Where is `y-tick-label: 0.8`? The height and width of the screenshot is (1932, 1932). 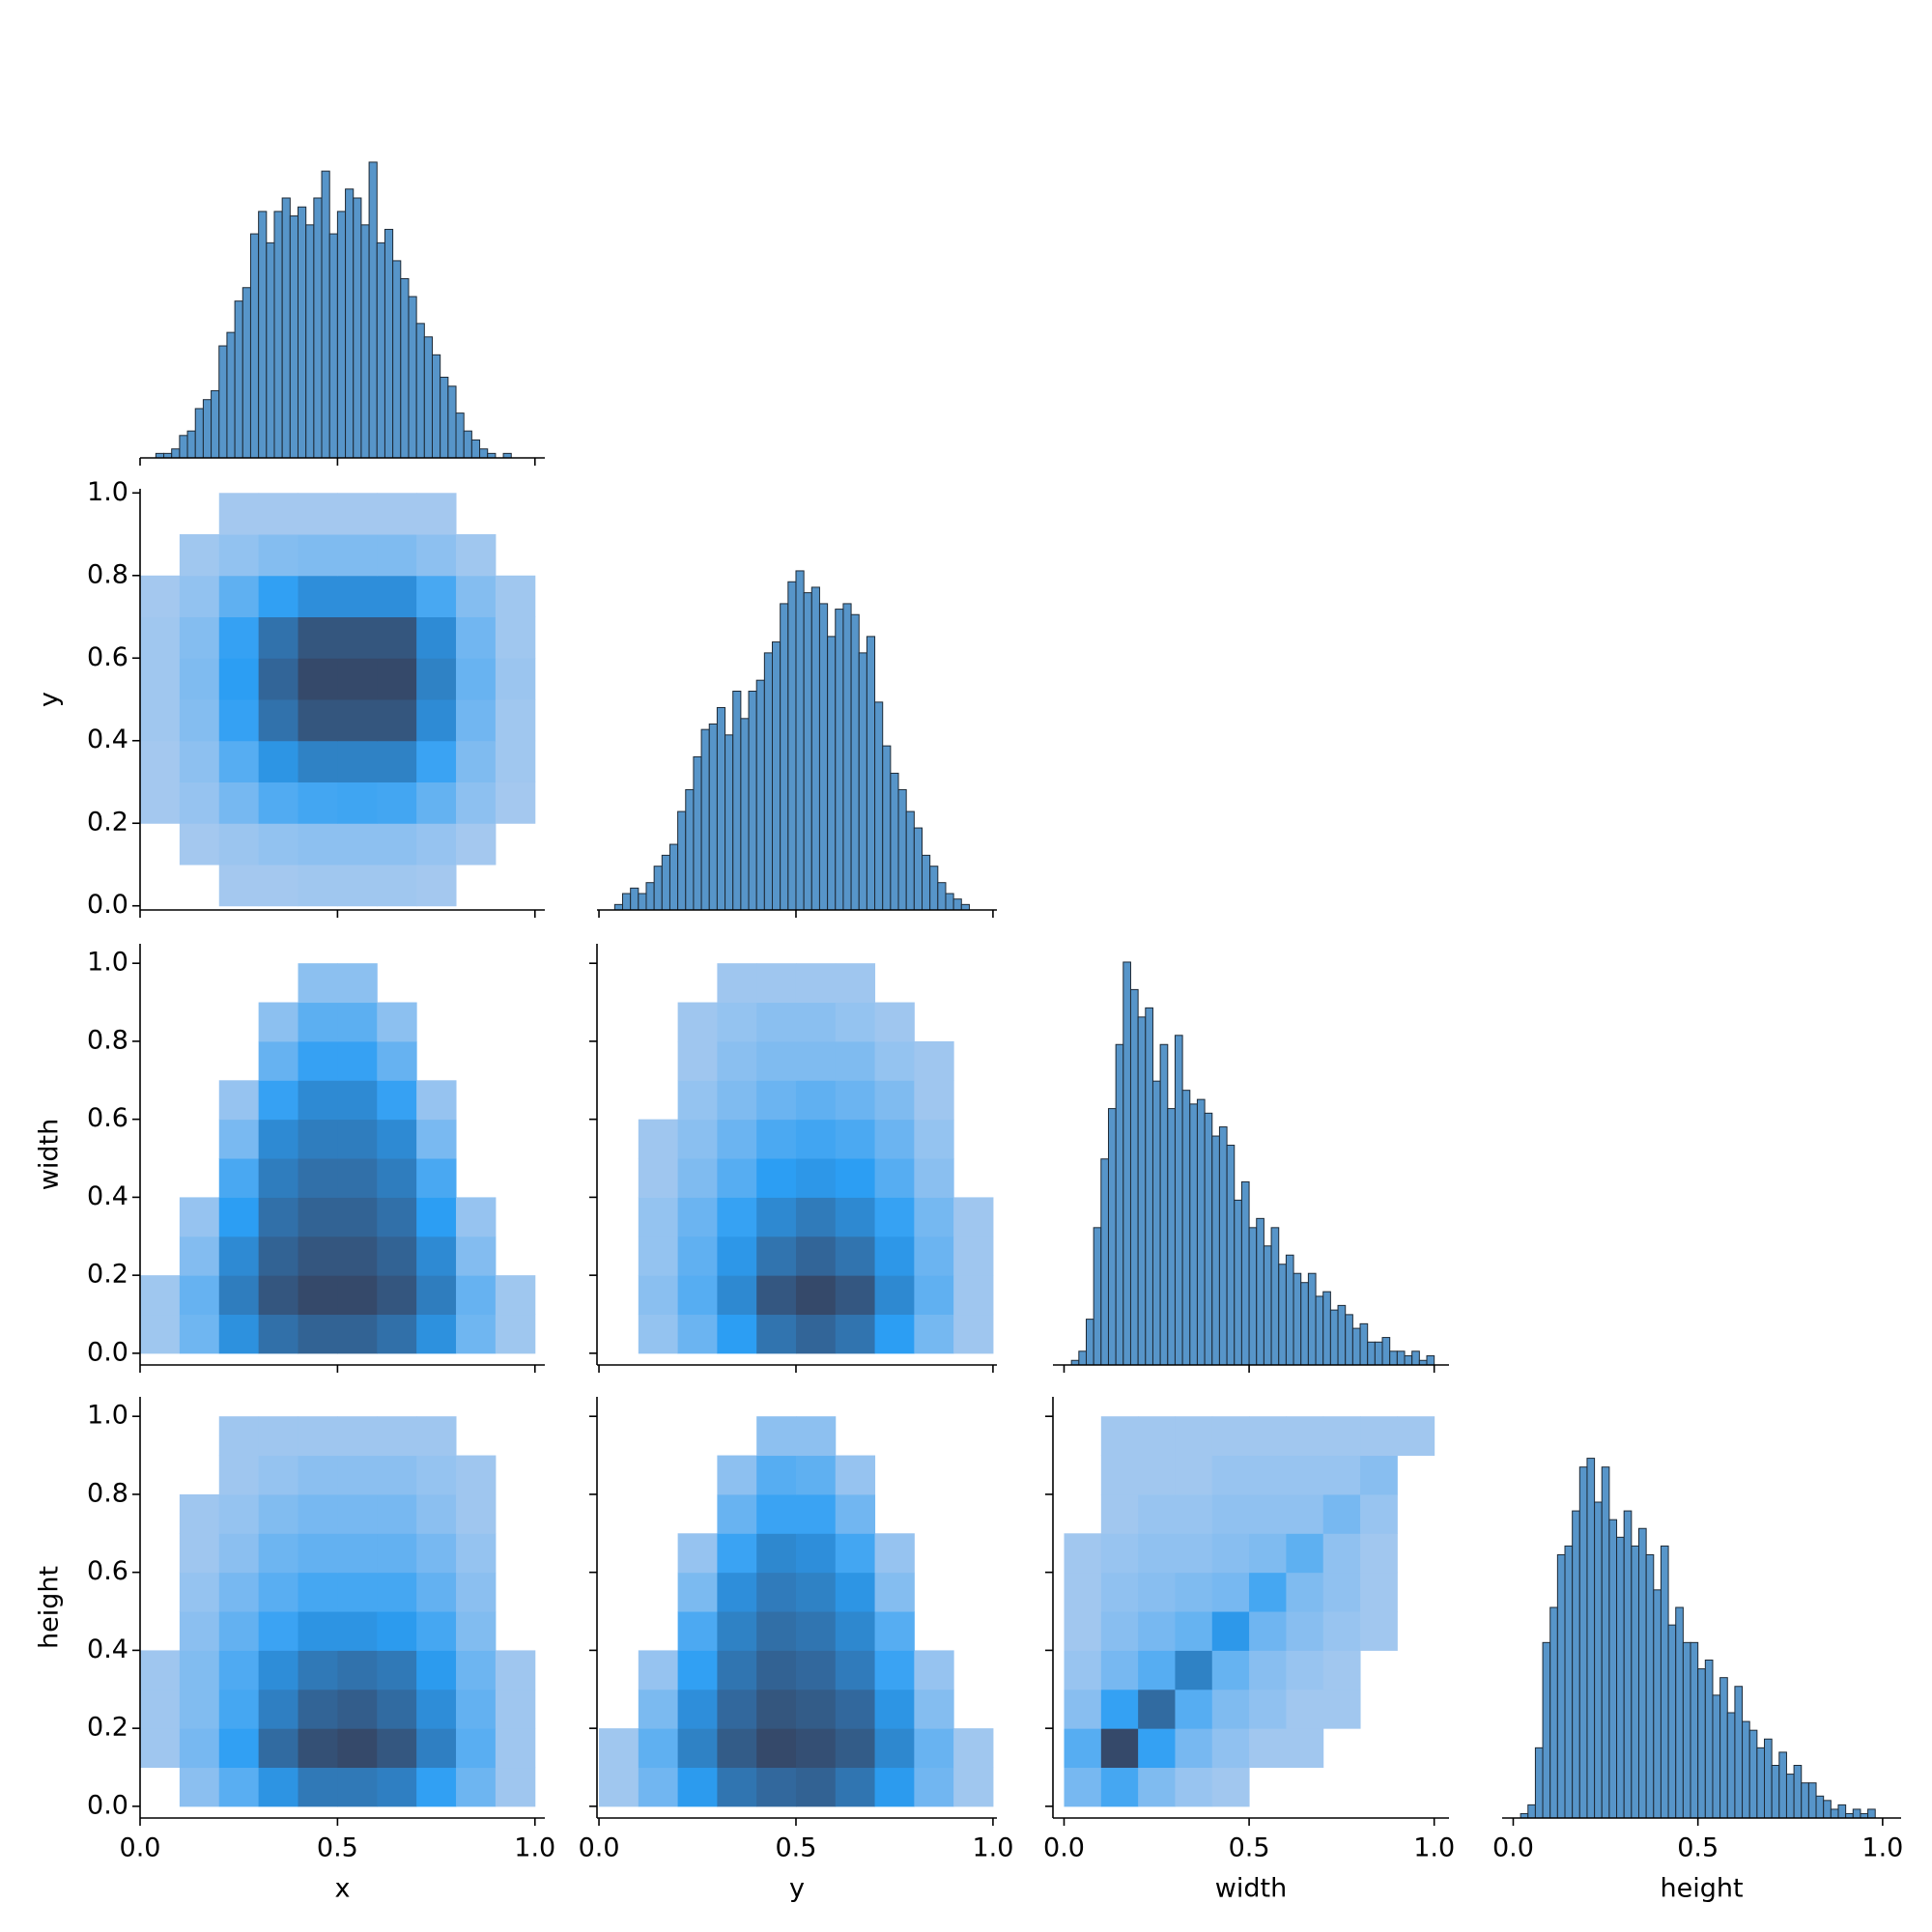
y-tick-label: 0.8 is located at coordinates (107, 1493).